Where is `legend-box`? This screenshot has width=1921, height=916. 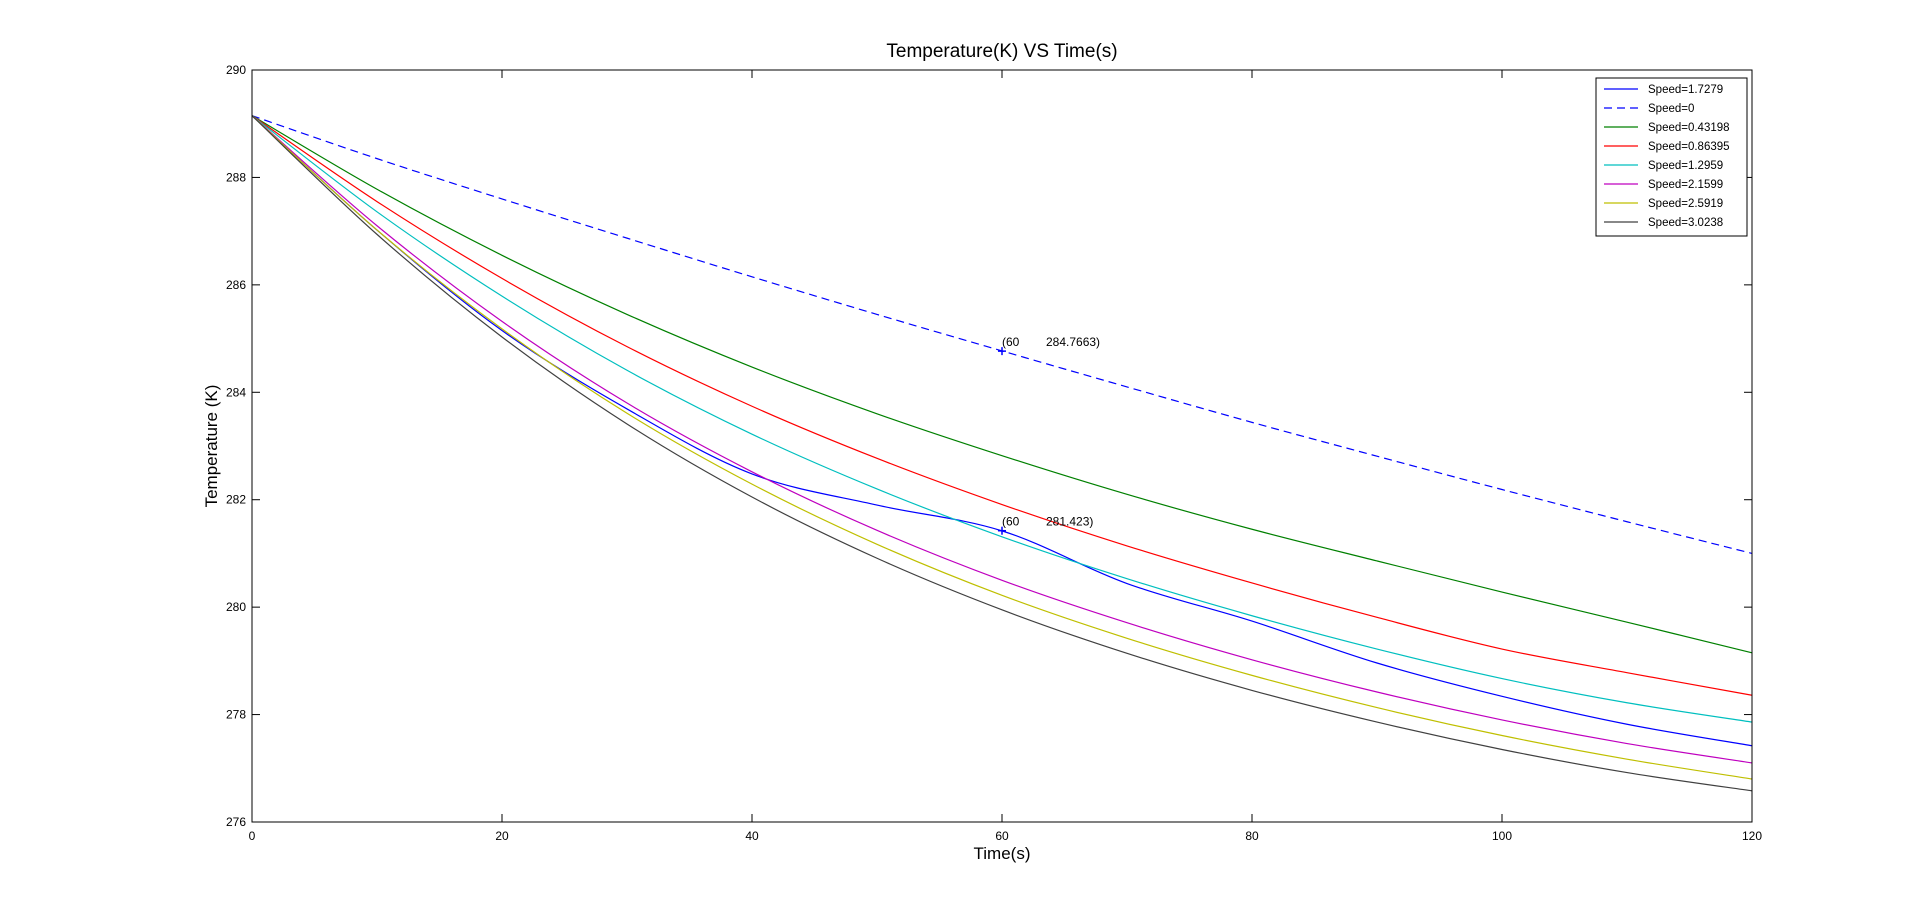 legend-box is located at coordinates (1671, 157).